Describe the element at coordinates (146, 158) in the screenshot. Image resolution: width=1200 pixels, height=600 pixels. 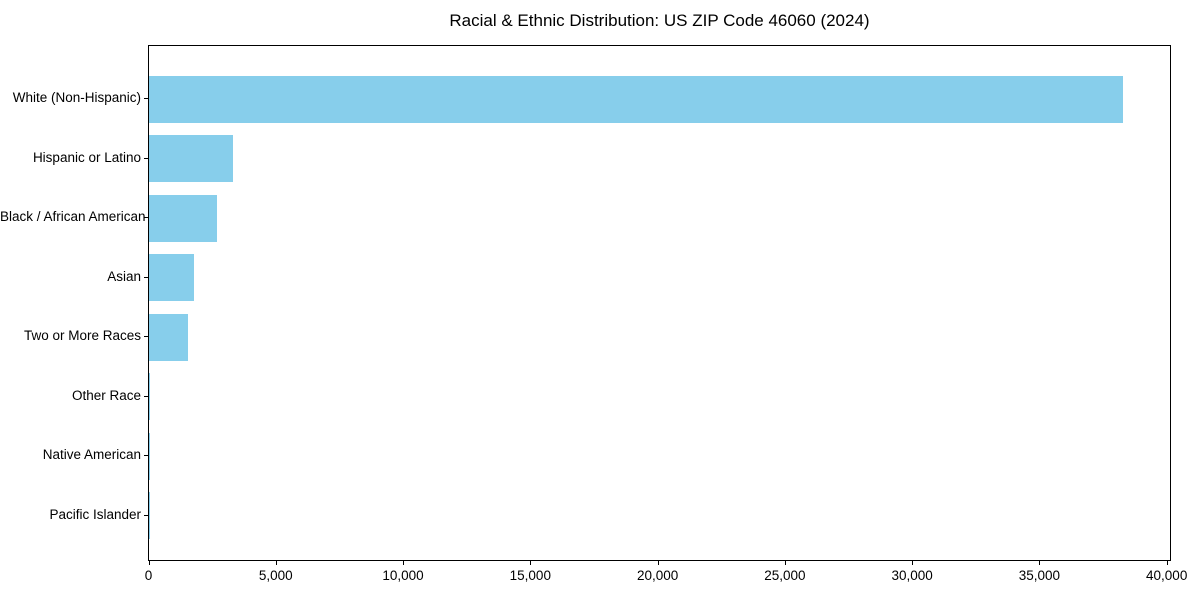
I see `ytick-mark-hispanic-or-latino` at that location.